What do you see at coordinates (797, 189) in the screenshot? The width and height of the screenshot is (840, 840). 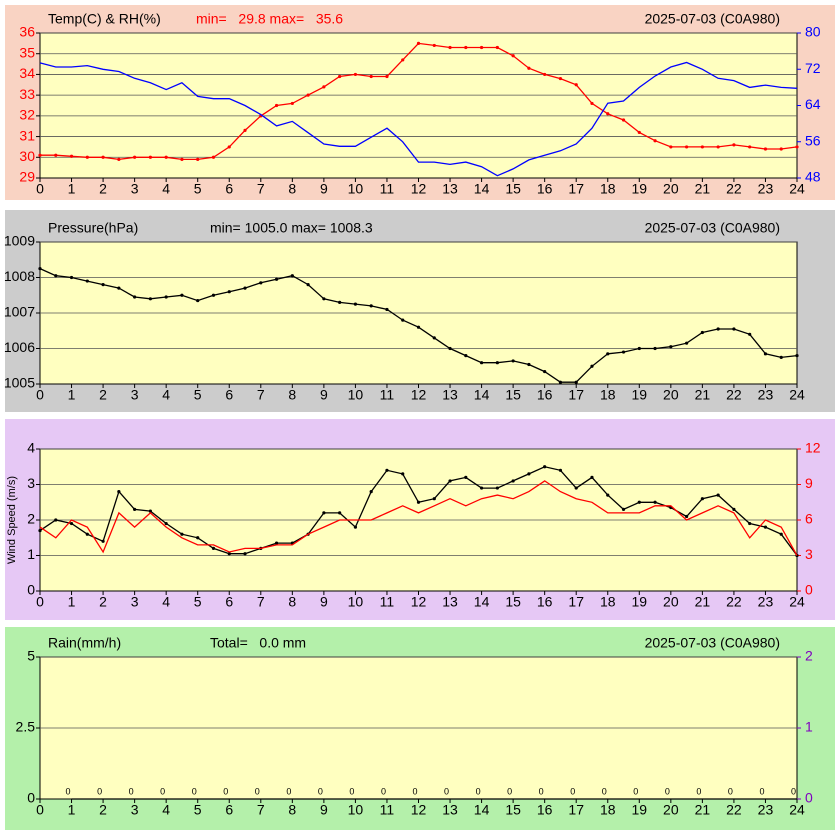 I see `x-tick-label: 24` at bounding box center [797, 189].